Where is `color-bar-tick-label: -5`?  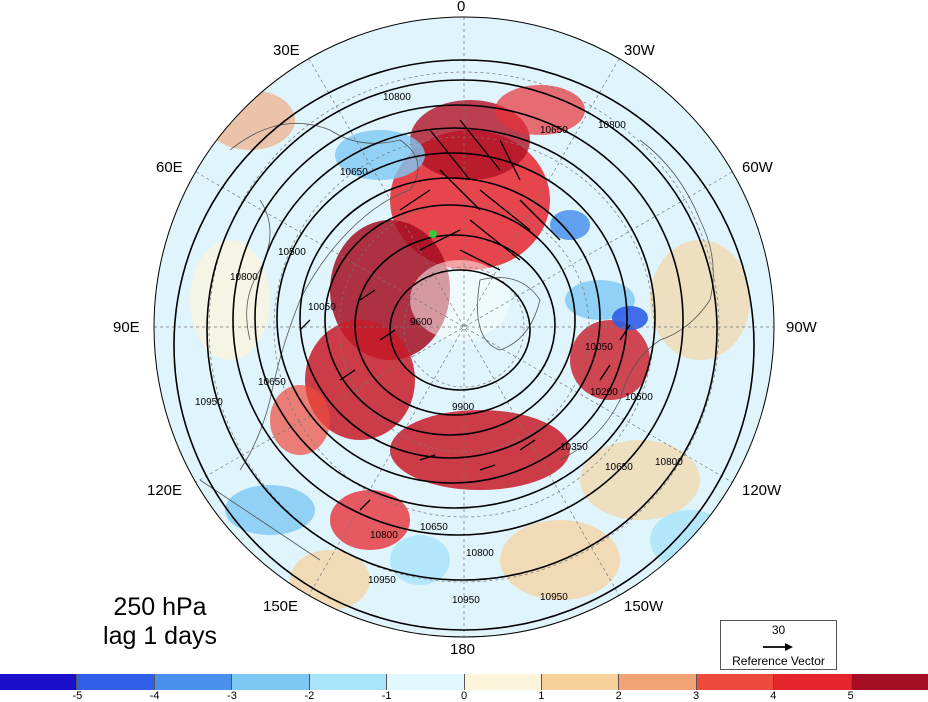
color-bar-tick-label: -5 is located at coordinates (77, 696).